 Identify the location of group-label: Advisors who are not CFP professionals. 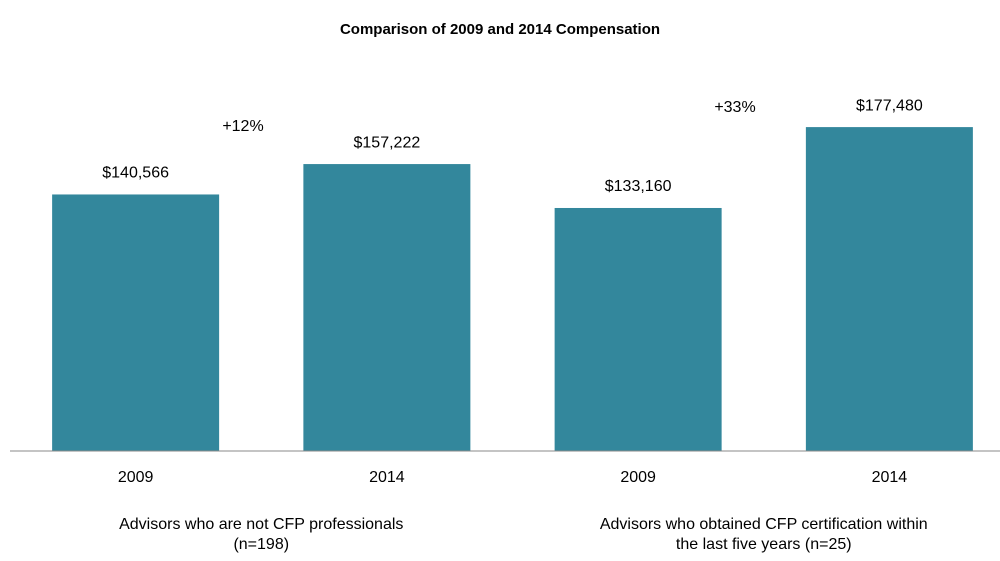
(261, 524).